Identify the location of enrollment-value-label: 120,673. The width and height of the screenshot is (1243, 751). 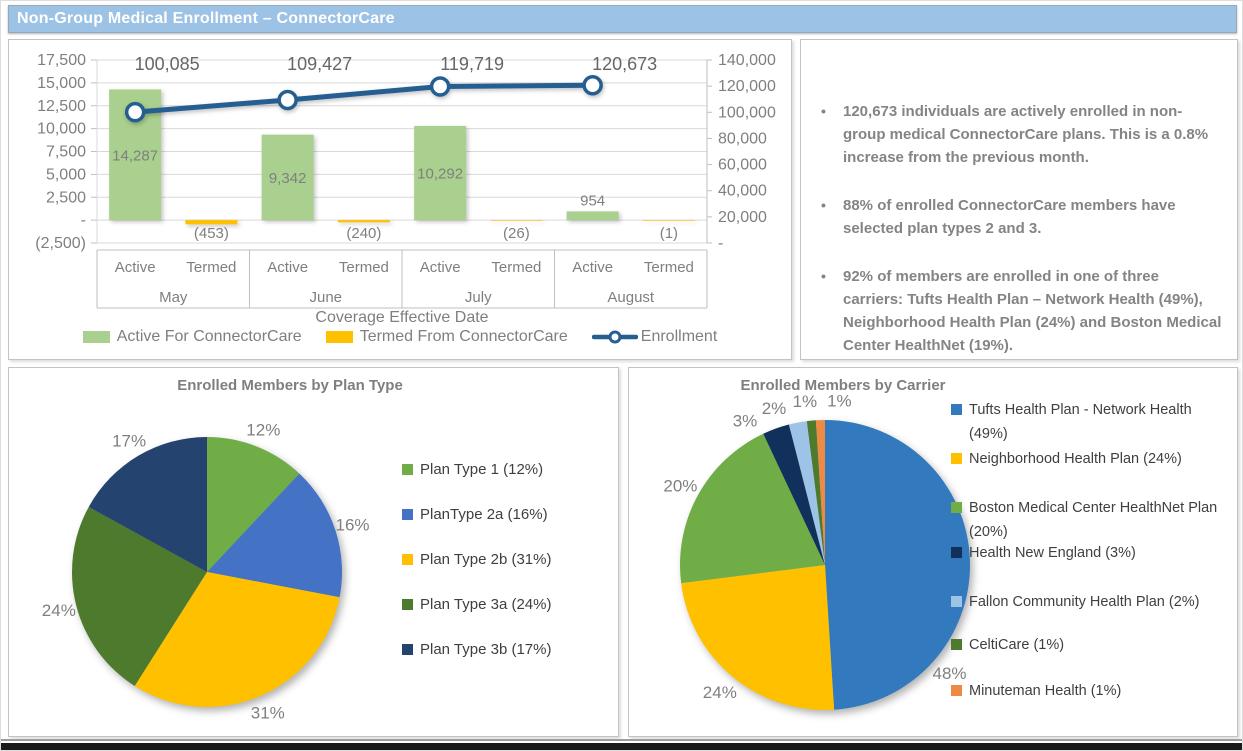
(624, 64).